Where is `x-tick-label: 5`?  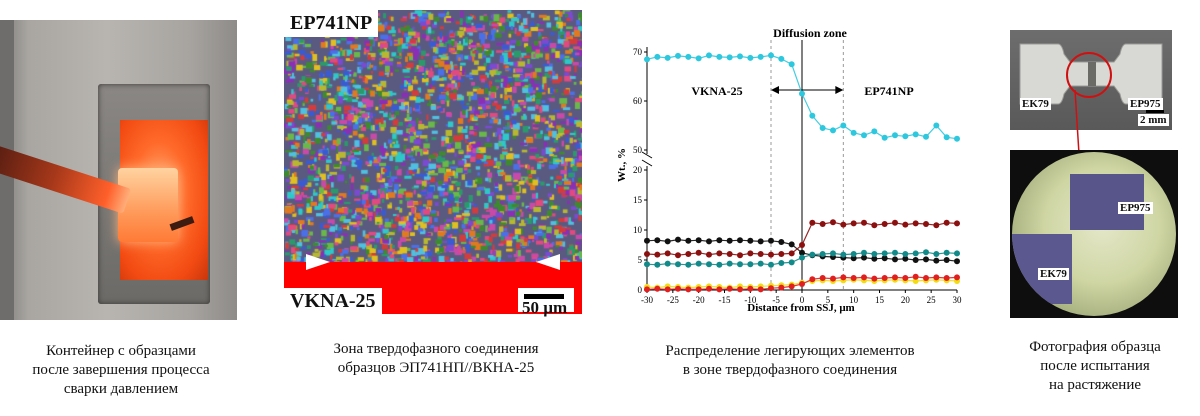
x-tick-label: 5 is located at coordinates (828, 300).